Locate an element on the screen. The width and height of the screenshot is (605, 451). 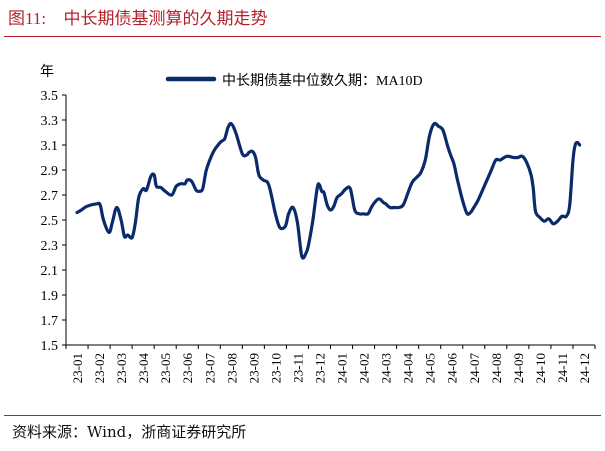
y-tick-label: 3.5 is located at coordinates (50, 96).